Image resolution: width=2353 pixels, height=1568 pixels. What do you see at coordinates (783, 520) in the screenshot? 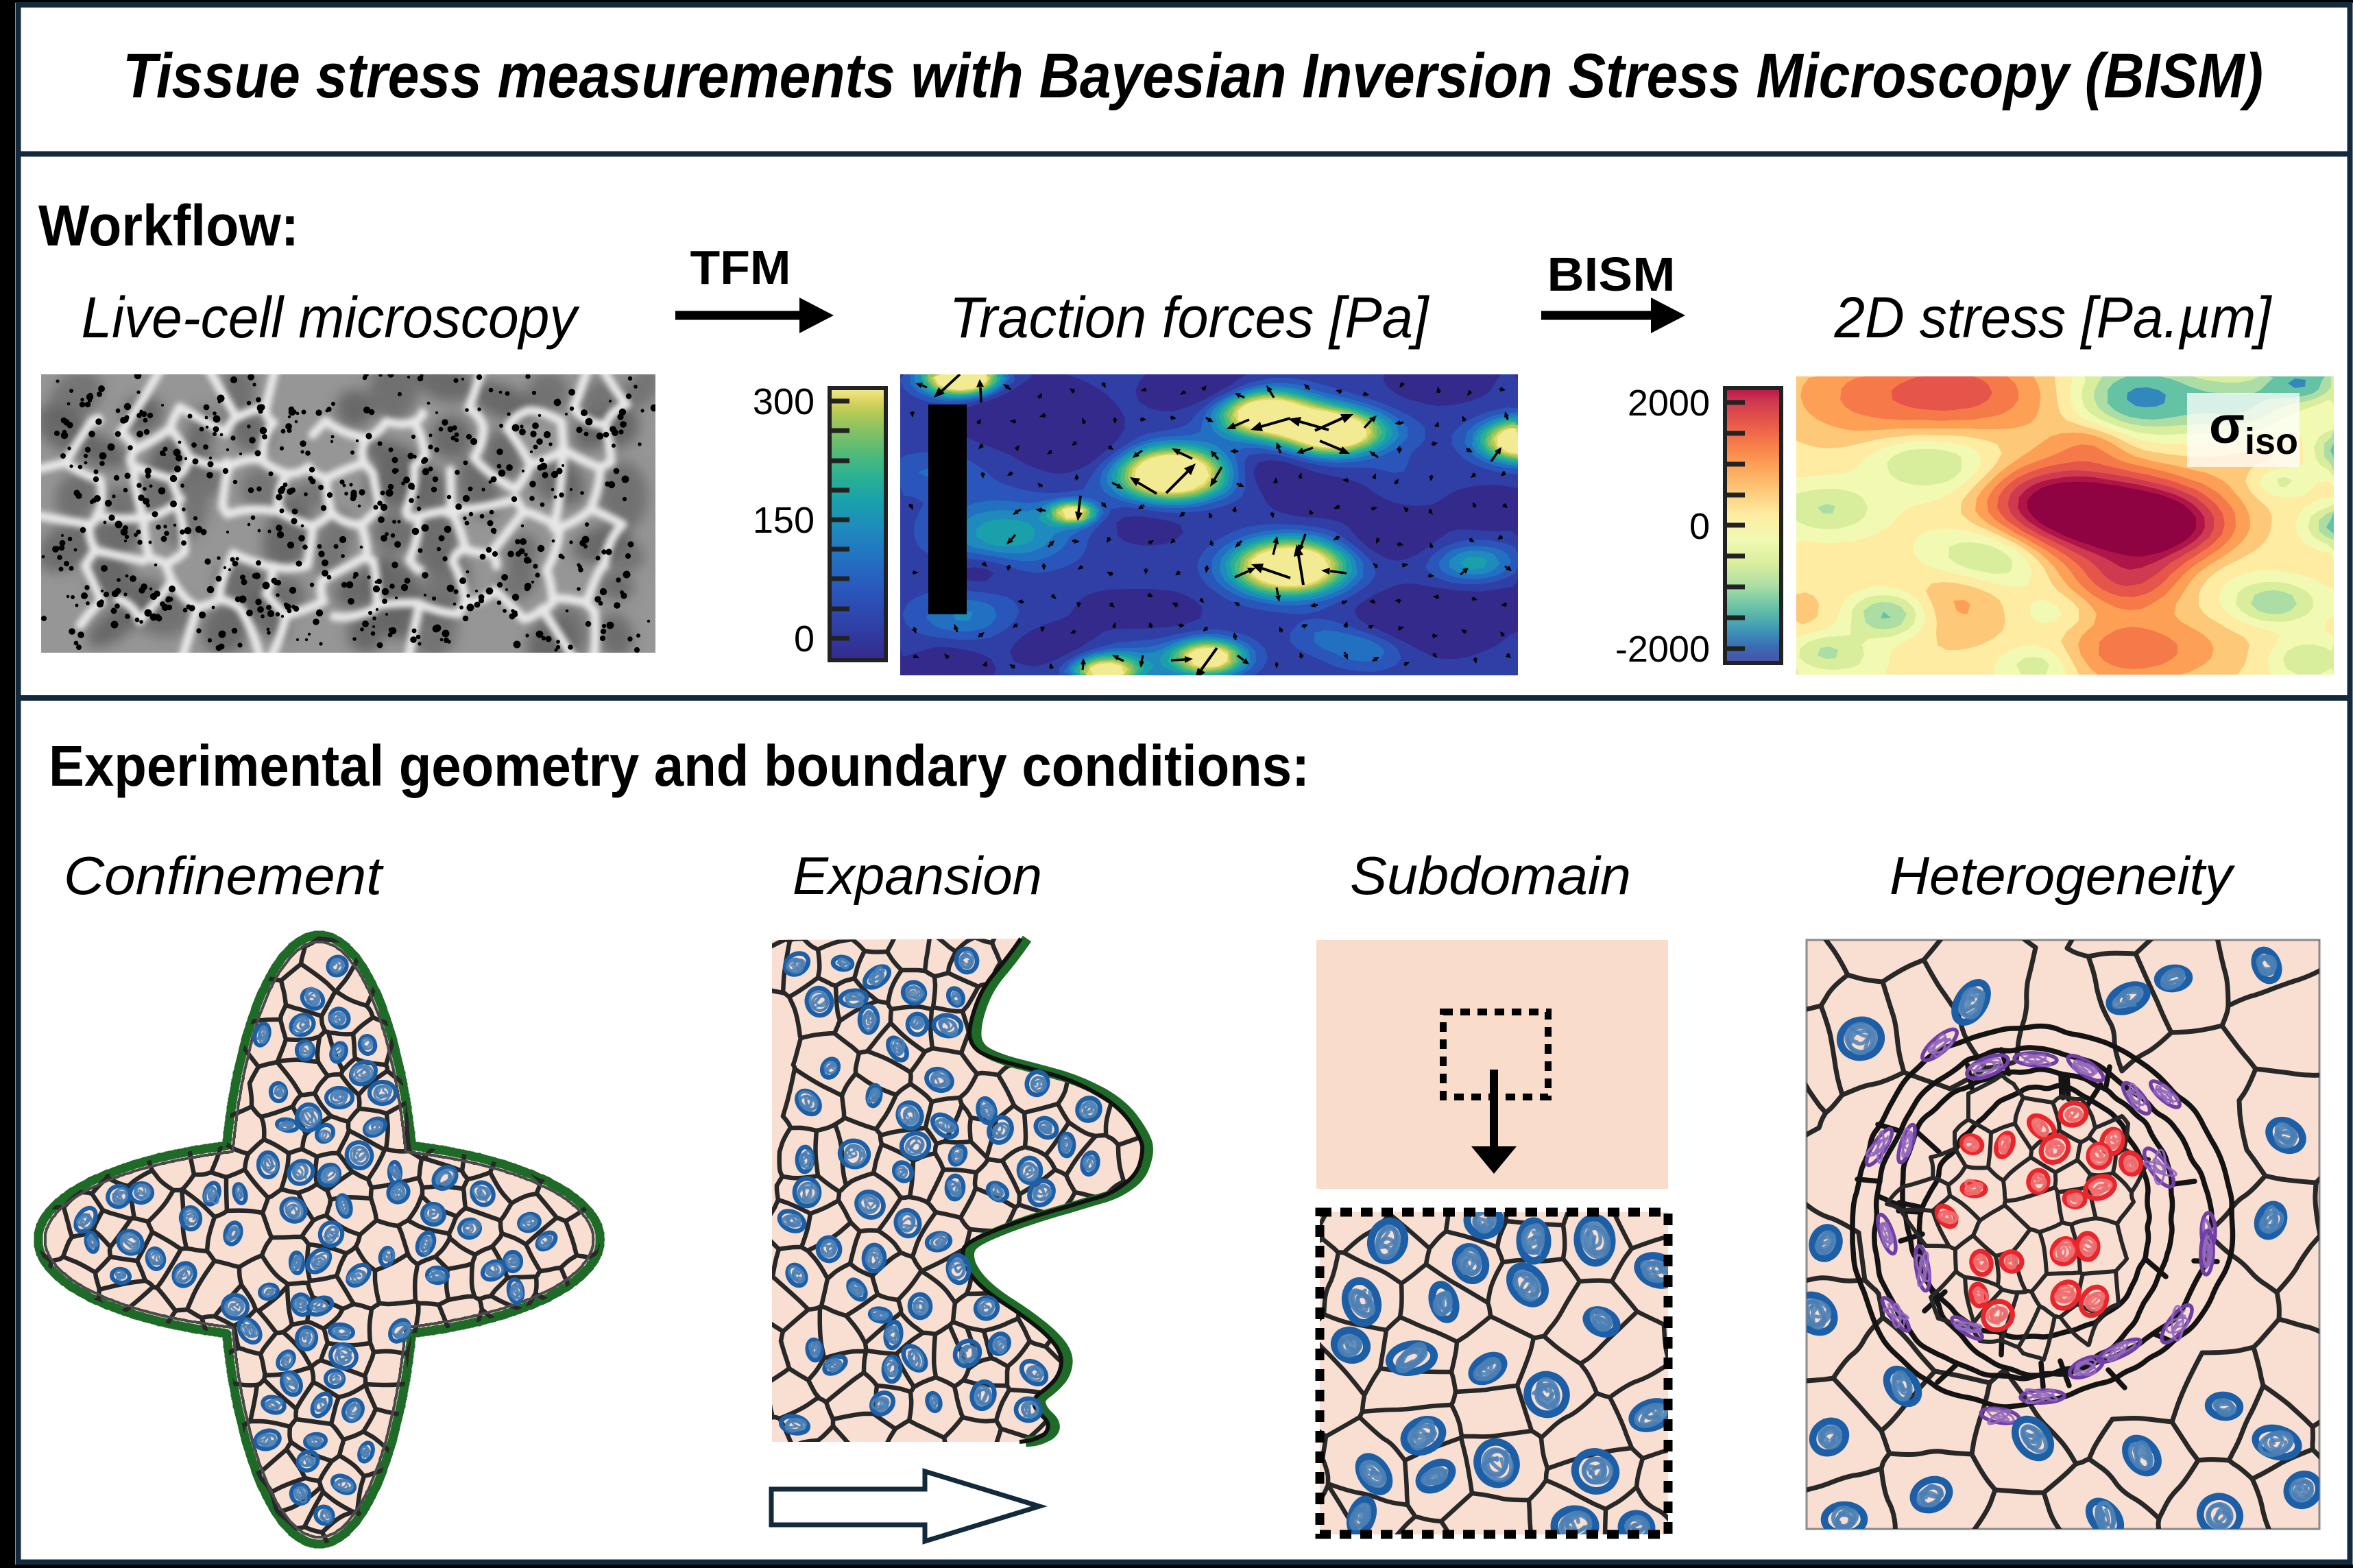
I see `svg-text: 150` at bounding box center [783, 520].